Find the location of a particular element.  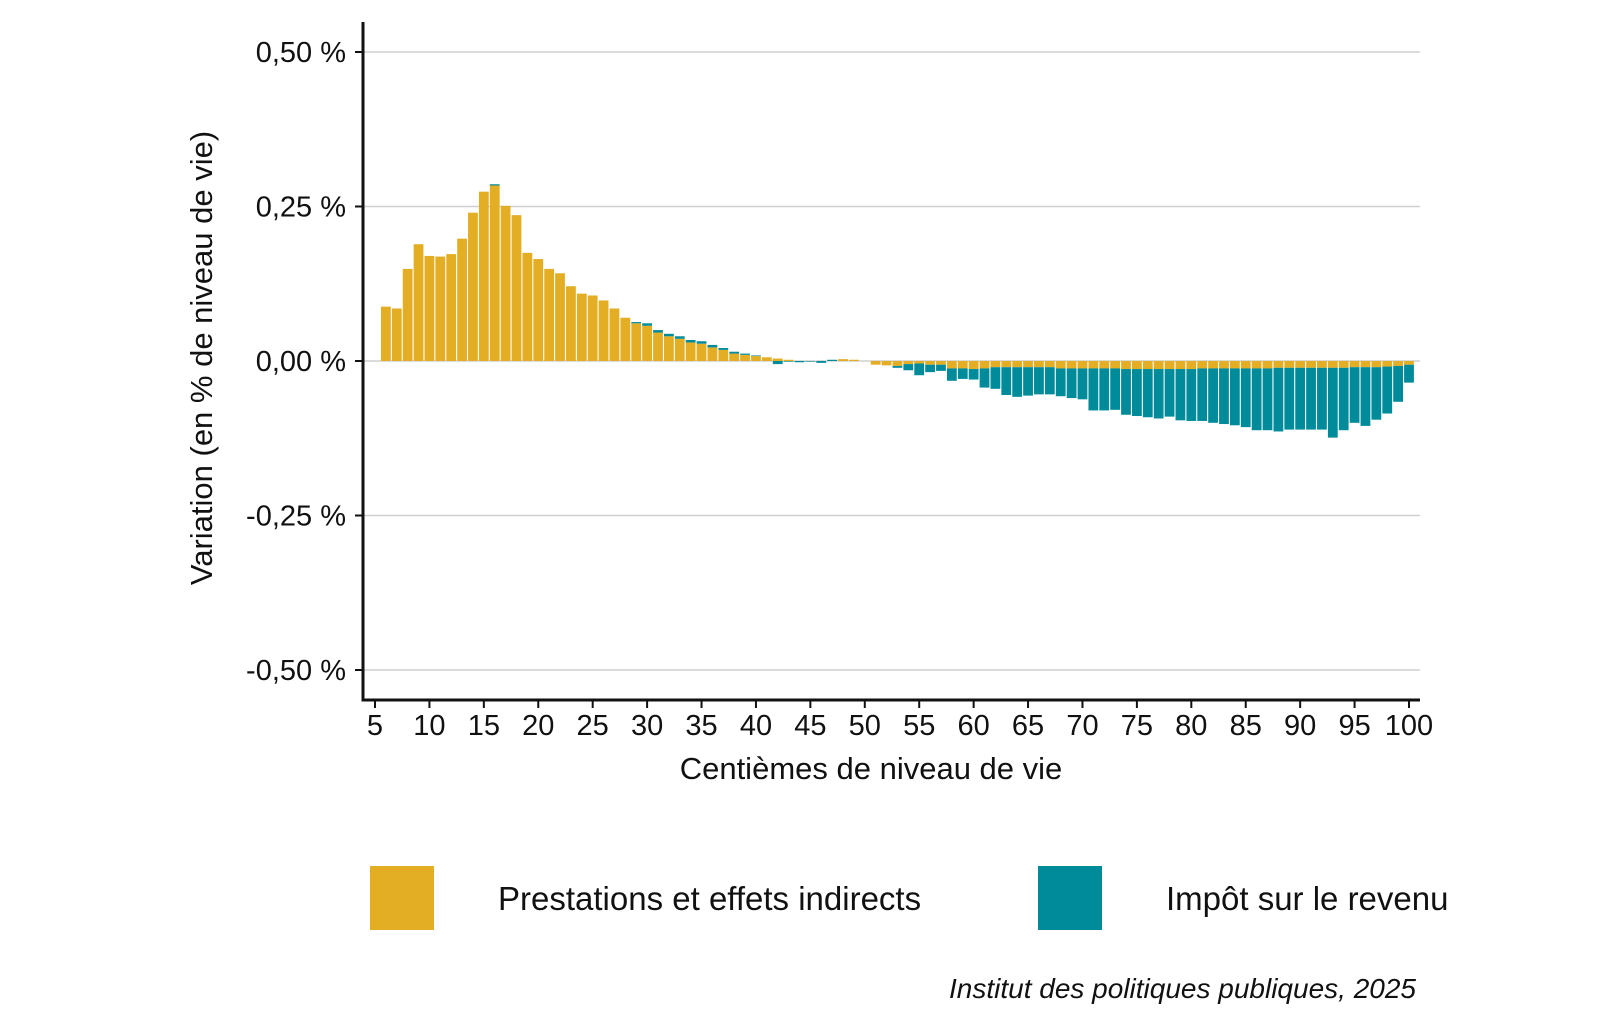

x-tick-label-10: 55 is located at coordinates (919, 726).